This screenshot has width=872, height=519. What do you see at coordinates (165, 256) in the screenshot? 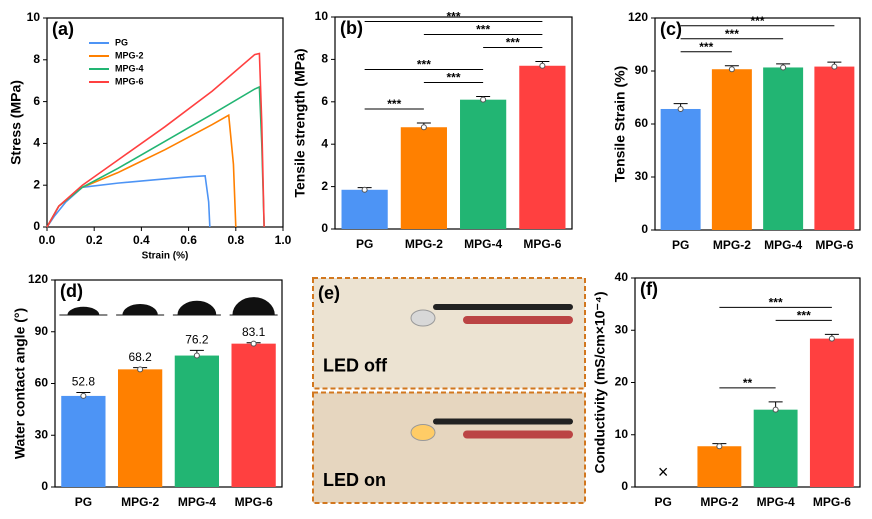
I see `x-axis-label: Strain (%)` at bounding box center [165, 256].